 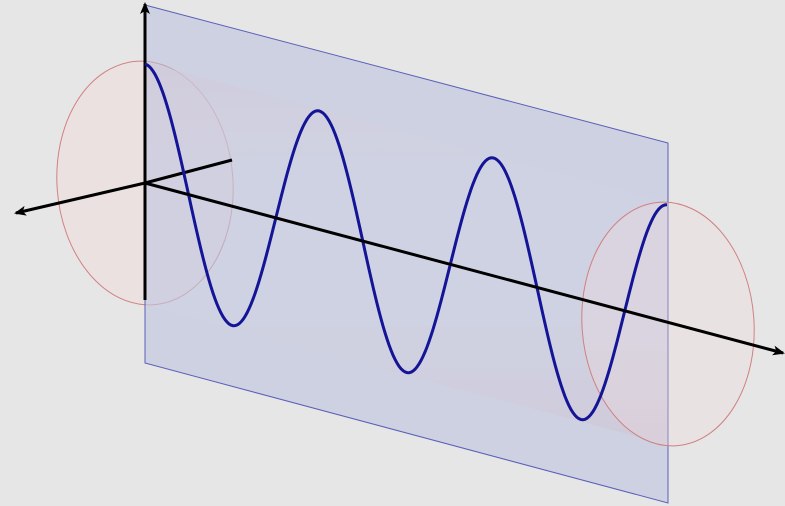 I want to click on right-ellipse, so click(x=668, y=324).